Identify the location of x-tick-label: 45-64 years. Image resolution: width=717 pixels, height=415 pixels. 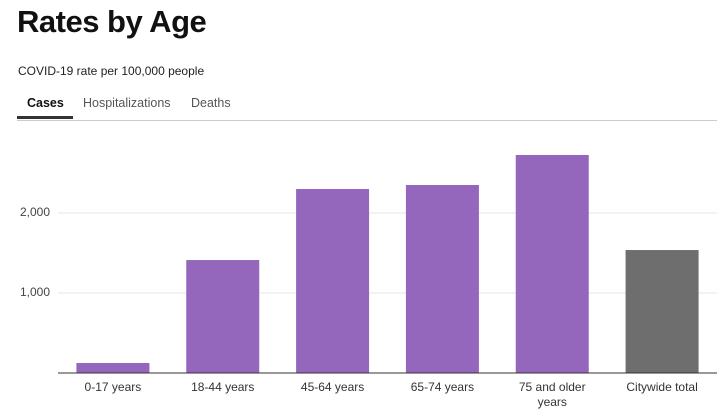
(332, 387).